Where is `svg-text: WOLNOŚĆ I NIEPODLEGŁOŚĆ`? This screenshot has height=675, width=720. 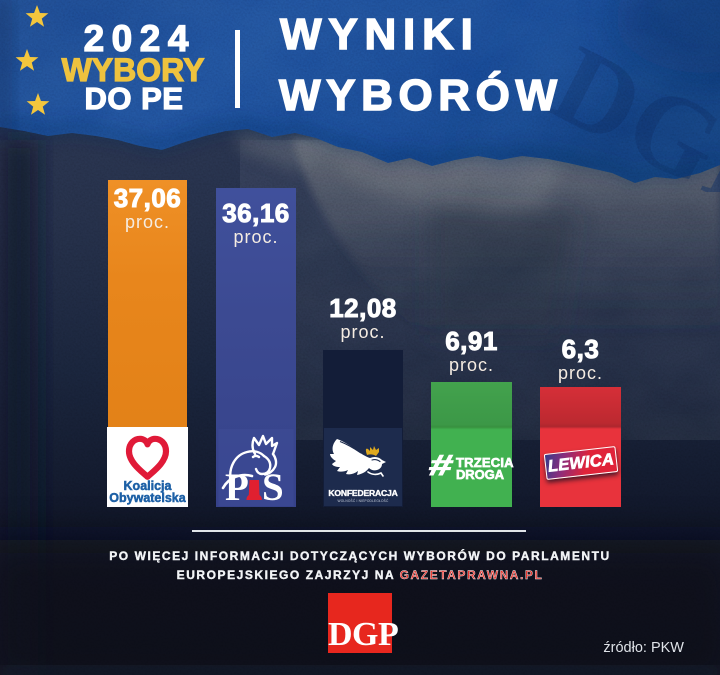 svg-text: WOLNOŚĆ I NIEPODLEGŁOŚĆ is located at coordinates (363, 500).